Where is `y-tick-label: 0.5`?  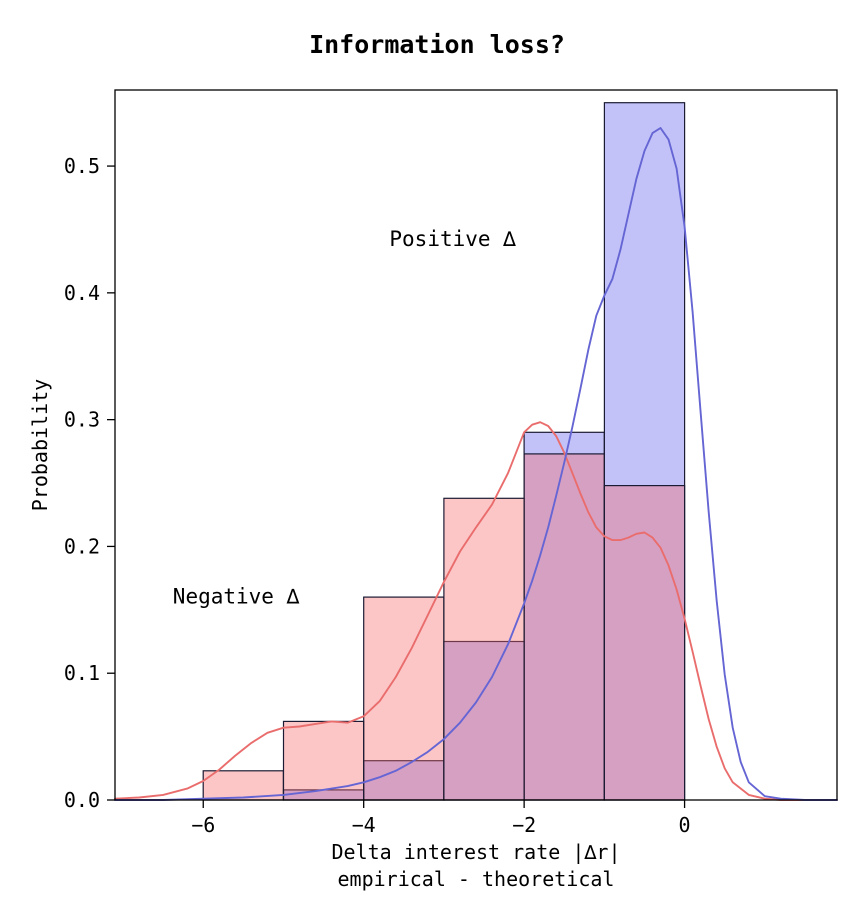
y-tick-label: 0.5 is located at coordinates (82, 166).